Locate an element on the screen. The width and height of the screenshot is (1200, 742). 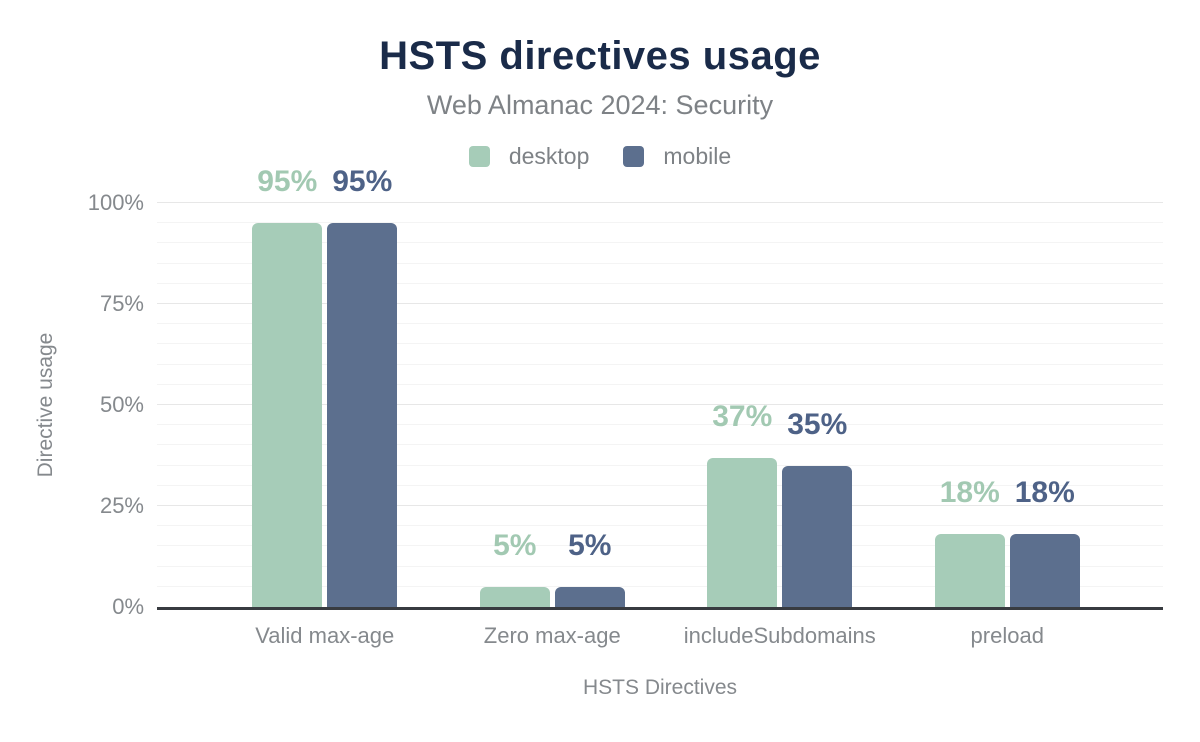
legend: desktop mobile is located at coordinates (600, 156).